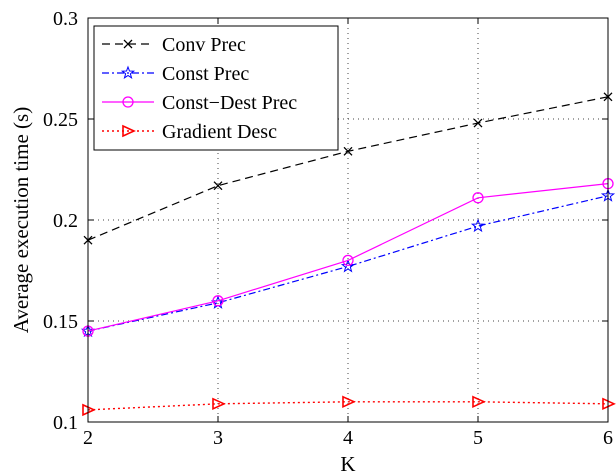 This screenshot has width=616, height=476. I want to click on series-triangle-right, so click(349, 406).